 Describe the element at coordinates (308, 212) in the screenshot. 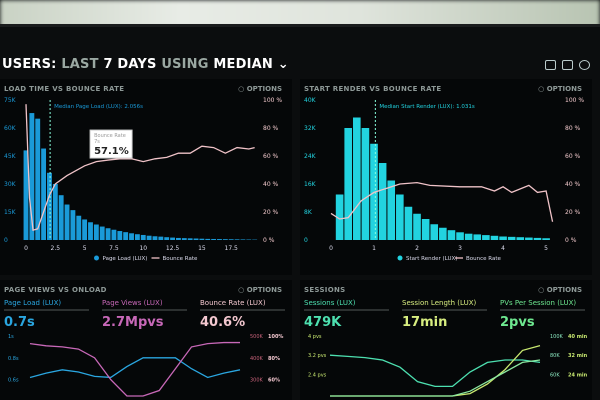

I see `y-tick-label: 8K` at that location.